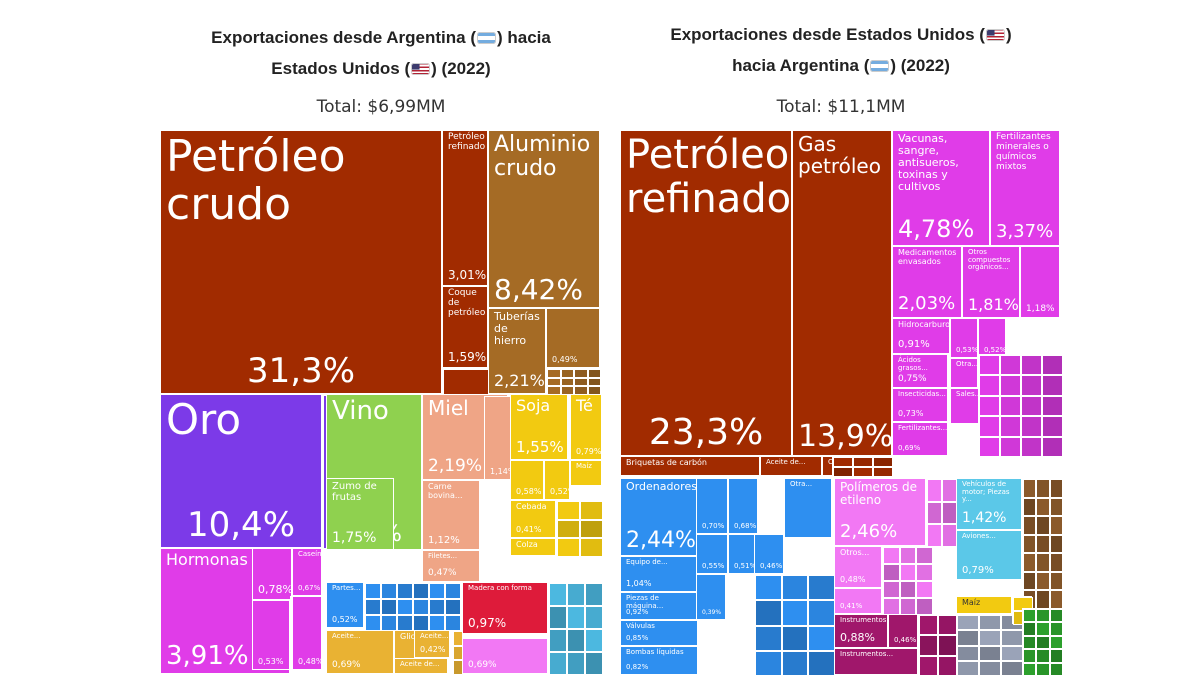 The width and height of the screenshot is (1200, 675). I want to click on treemap-tile-vehiculos-de-motor-piezas-y: Vehículos de motor; Piezas y... 1,42%, so click(989, 504).